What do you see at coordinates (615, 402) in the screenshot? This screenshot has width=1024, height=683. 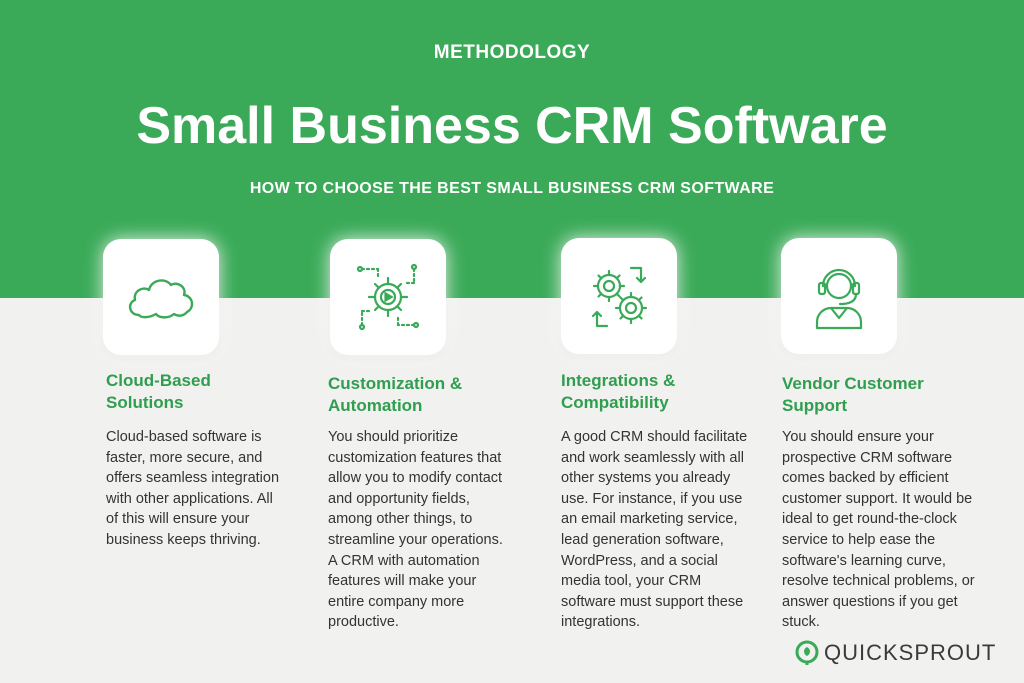 I see `column-title-line: Compatibility` at bounding box center [615, 402].